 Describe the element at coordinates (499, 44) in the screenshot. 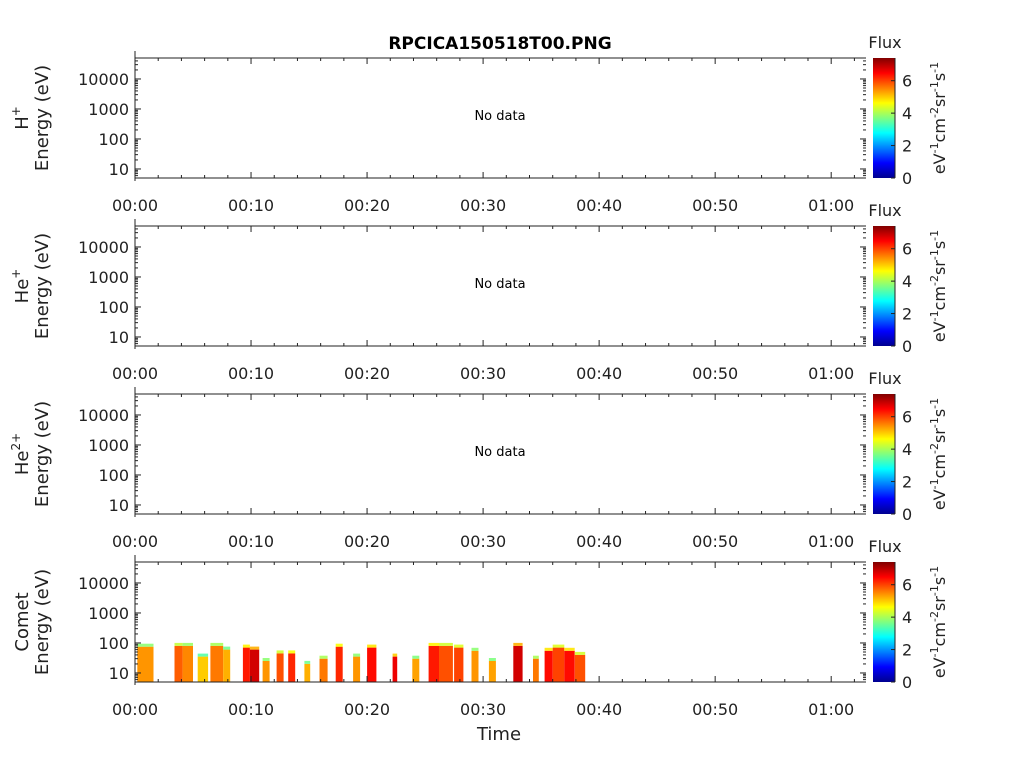

I see `figure-title: RPCICA150518T00.PNG` at that location.